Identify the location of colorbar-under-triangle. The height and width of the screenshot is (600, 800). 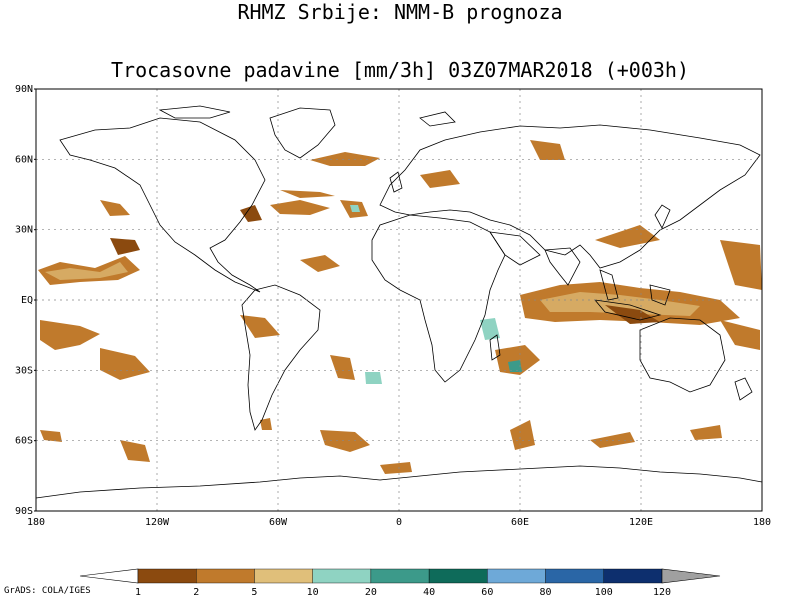
(109, 576).